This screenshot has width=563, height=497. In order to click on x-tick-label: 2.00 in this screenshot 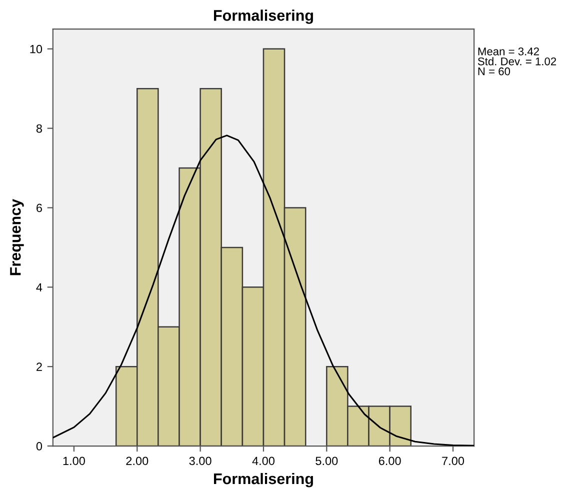, I will do `click(137, 461)`.